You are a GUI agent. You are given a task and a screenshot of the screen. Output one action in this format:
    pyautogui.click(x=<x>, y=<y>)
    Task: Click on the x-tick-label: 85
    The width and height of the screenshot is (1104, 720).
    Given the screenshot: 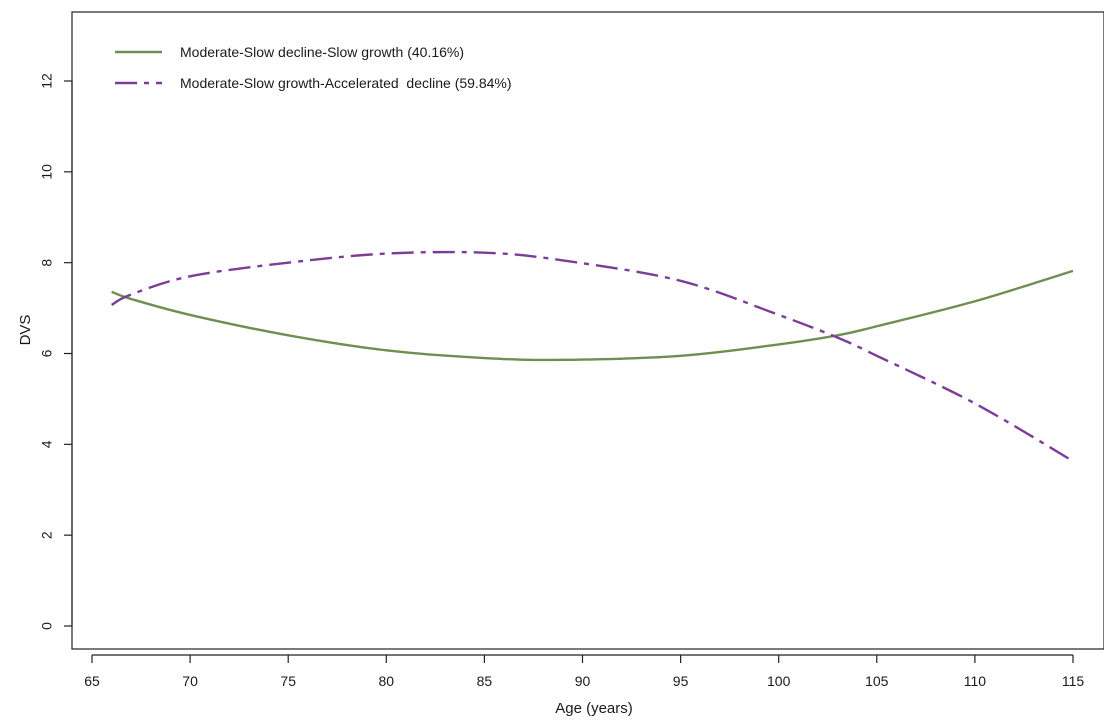 What is the action you would take?
    pyautogui.click(x=485, y=681)
    